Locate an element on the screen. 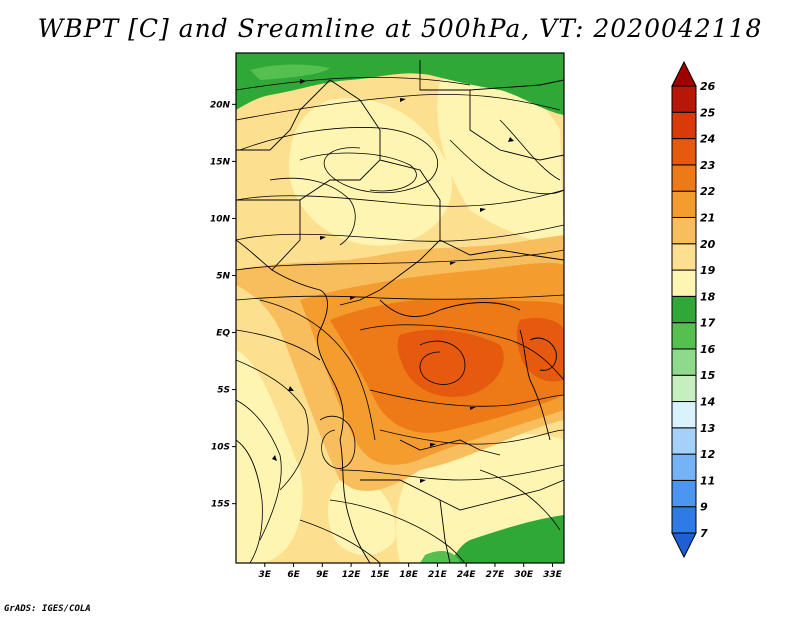  colorbar: 7 9 11 12 13 14 15 16 17 18 19 20 21 22 23 24 25 26 is located at coordinates (693, 309).